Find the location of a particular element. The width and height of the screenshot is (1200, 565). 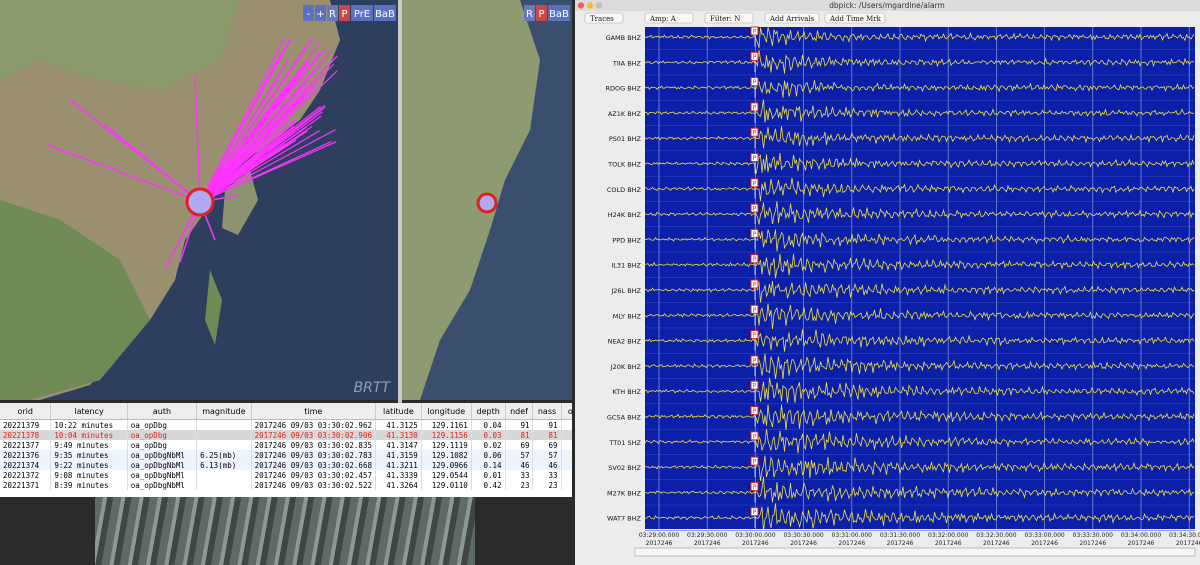

time-label: 03:33:30.000 is located at coordinates (1093, 535).